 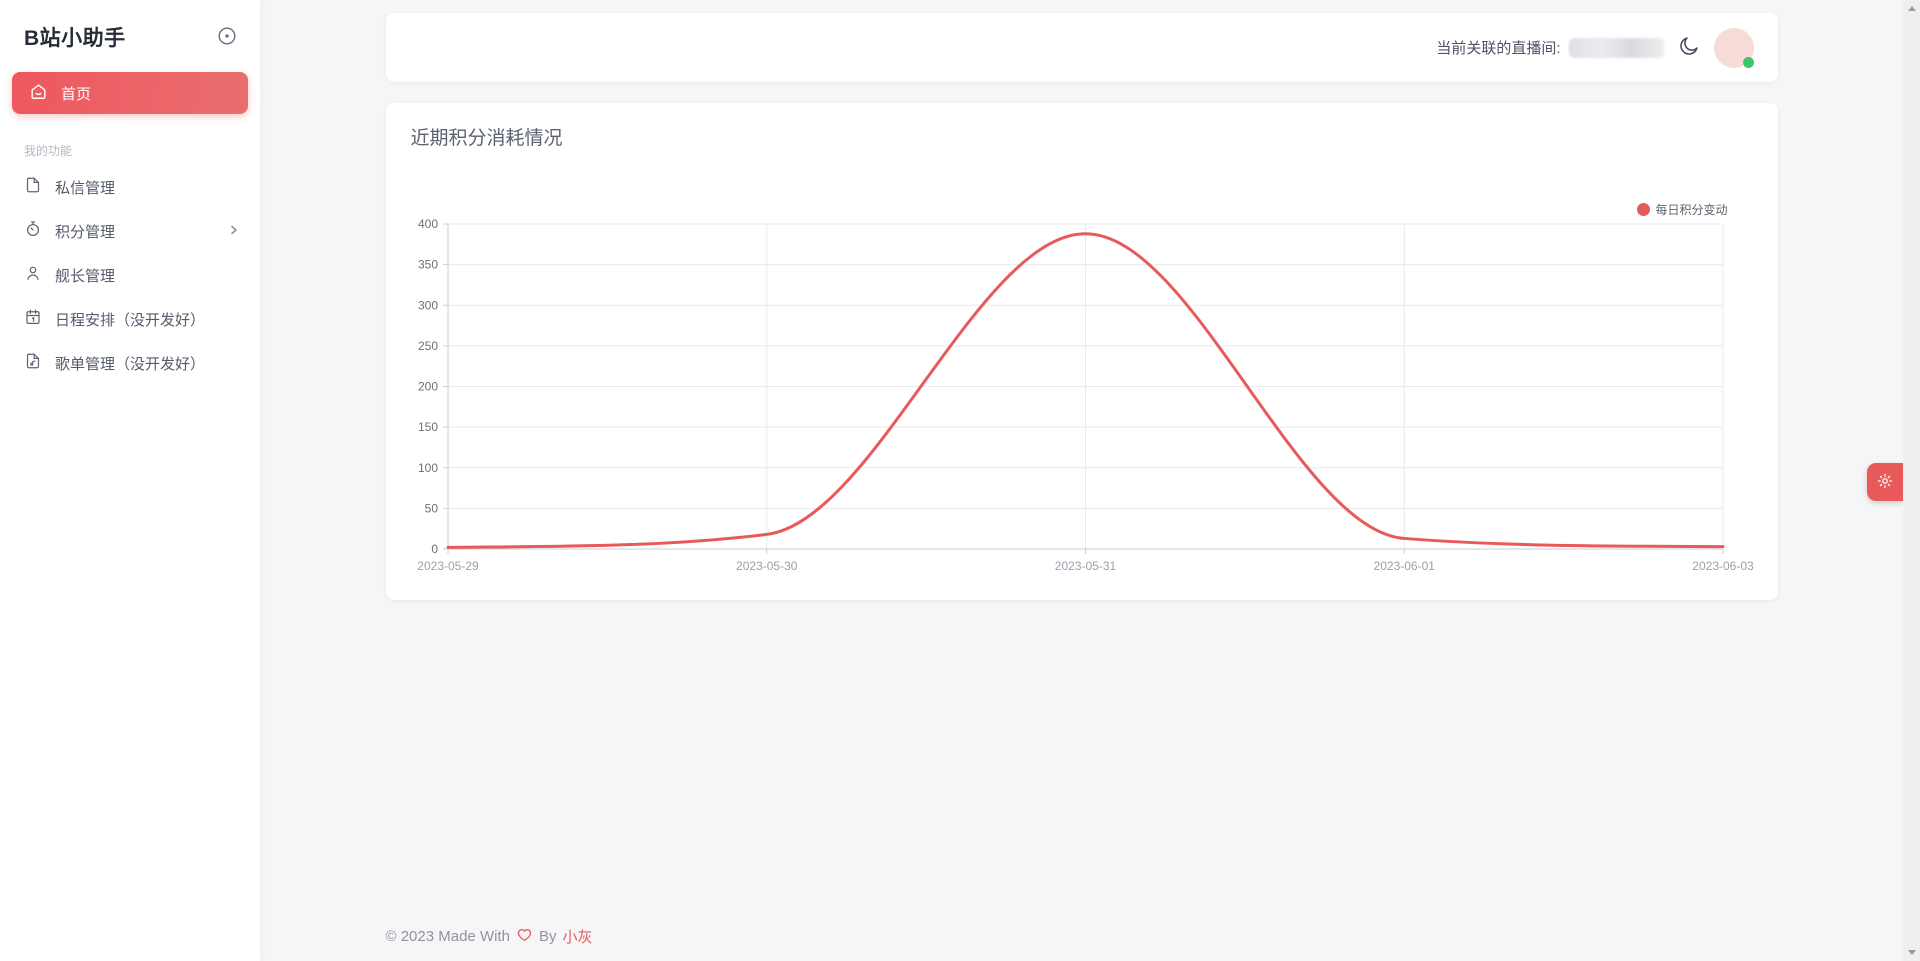 I want to click on settings-fab-button, so click(x=1885, y=482).